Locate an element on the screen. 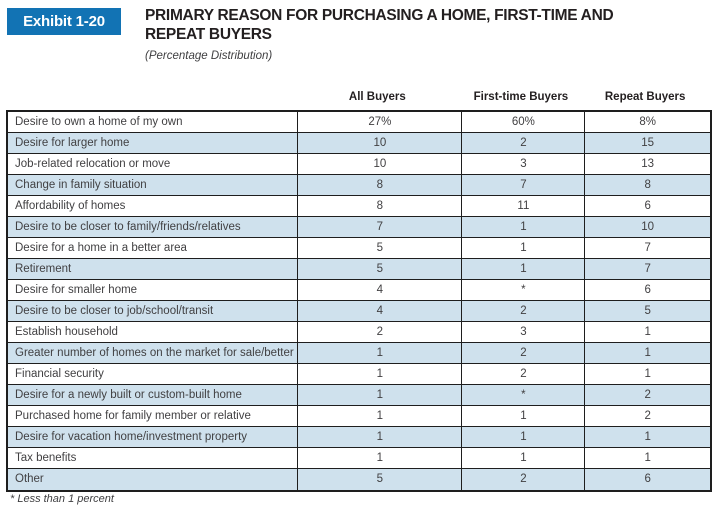 The image size is (715, 513). column-header-repeat-buyers: Repeat Buyers is located at coordinates (645, 97).